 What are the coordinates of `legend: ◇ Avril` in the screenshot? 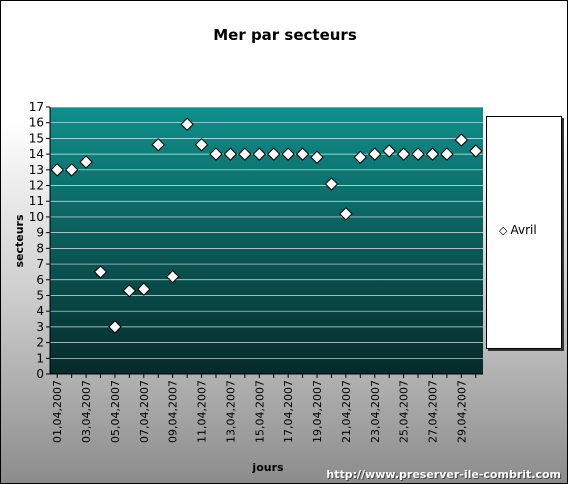 It's located at (524, 232).